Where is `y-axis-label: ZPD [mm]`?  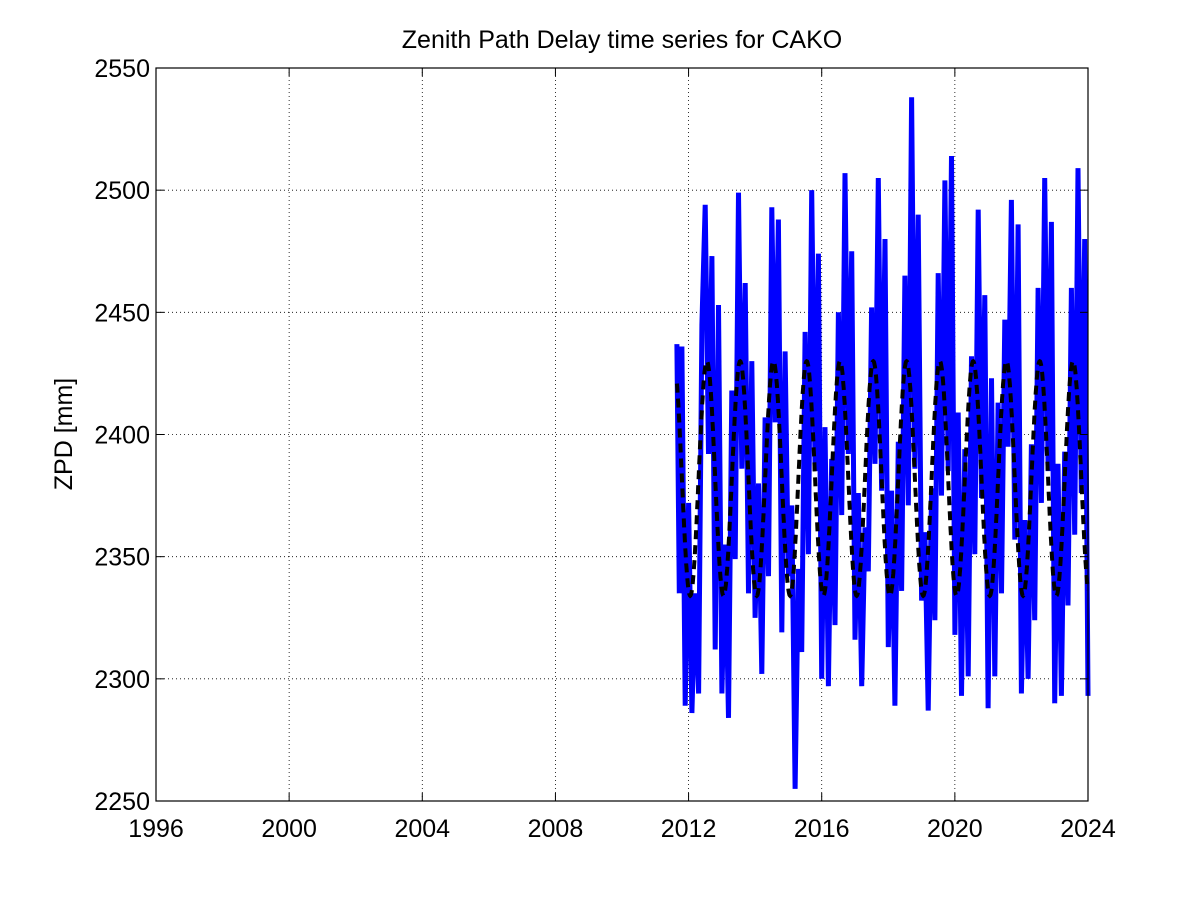 y-axis-label: ZPD [mm] is located at coordinates (64, 434).